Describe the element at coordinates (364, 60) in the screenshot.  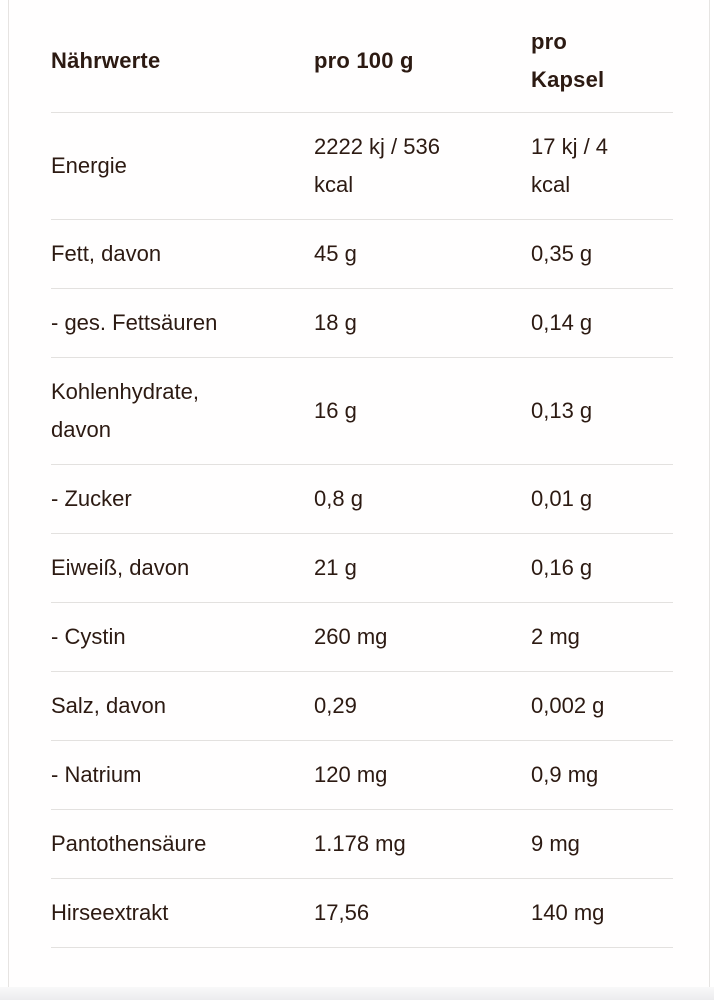
I see `column-header-per-100g: pro 100 g` at that location.